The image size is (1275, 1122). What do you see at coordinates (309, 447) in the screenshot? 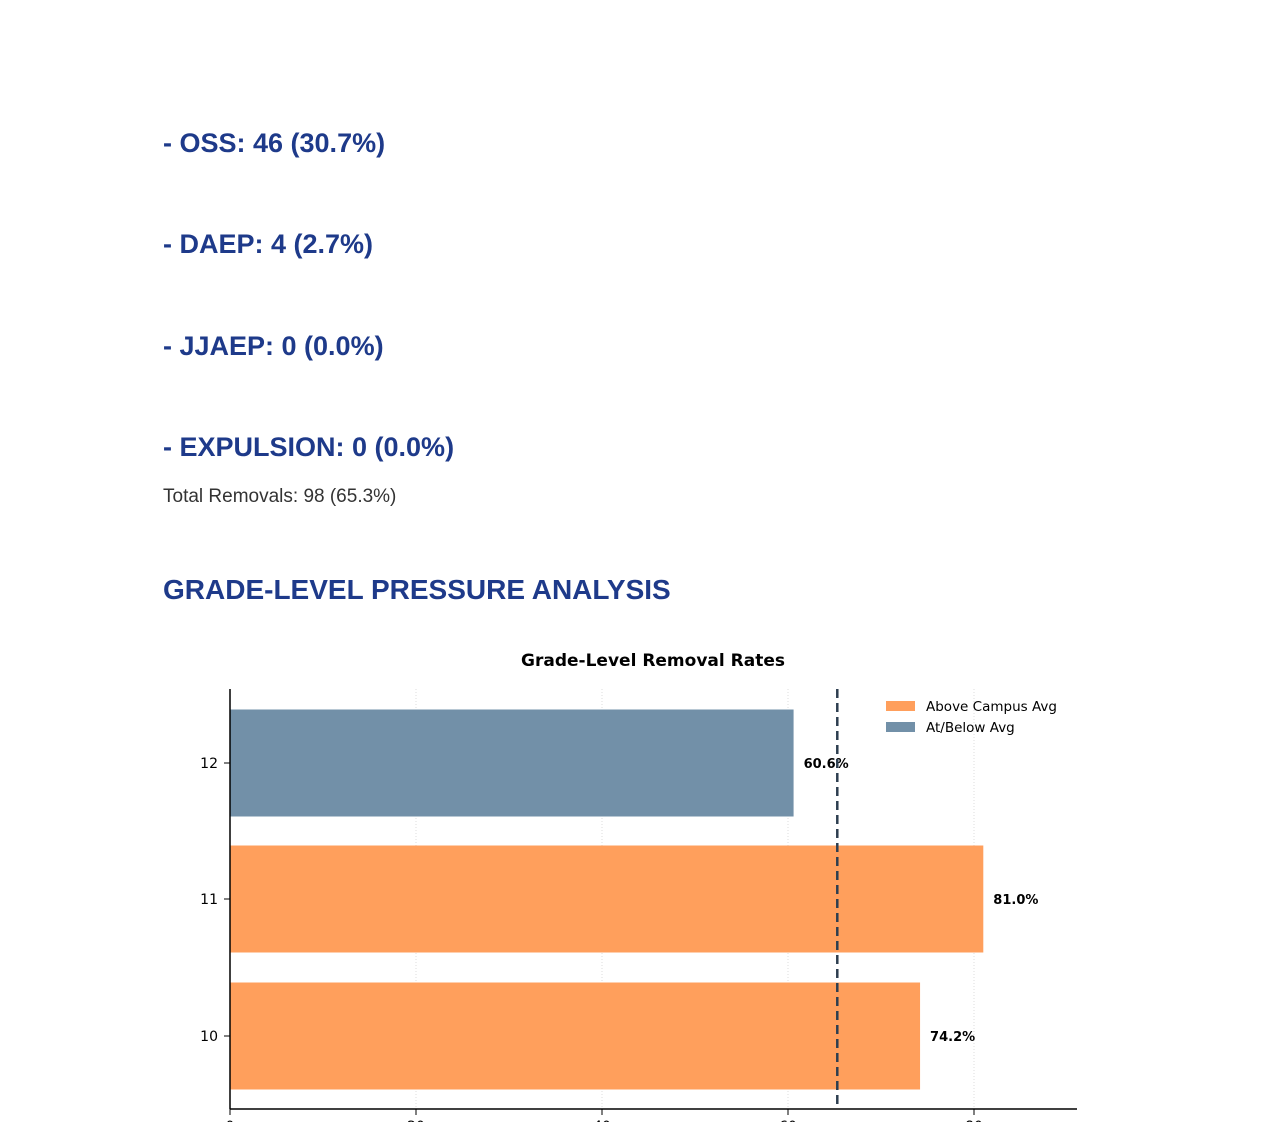
I see `removal-expulsion: - EXPULSION: 0 (0.0%)` at bounding box center [309, 447].